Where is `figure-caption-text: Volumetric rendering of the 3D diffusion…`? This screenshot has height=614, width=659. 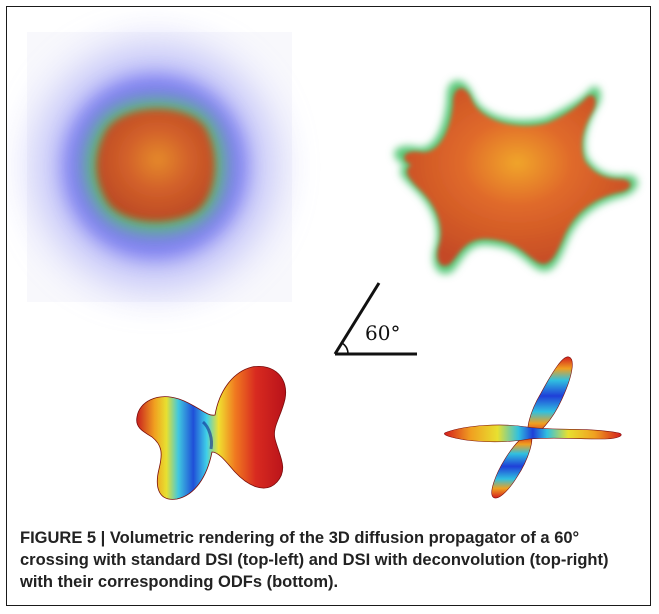 figure-caption-text: Volumetric rendering of the 3D diffusion… is located at coordinates (314, 560).